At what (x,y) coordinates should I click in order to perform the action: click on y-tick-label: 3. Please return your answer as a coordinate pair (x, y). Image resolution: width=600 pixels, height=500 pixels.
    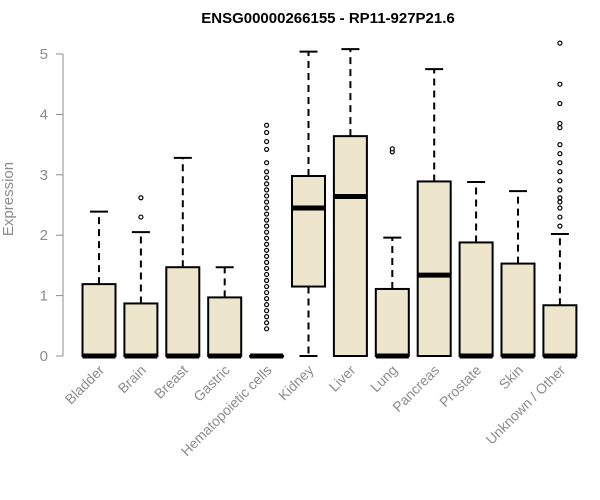
    Looking at the image, I should click on (44, 175).